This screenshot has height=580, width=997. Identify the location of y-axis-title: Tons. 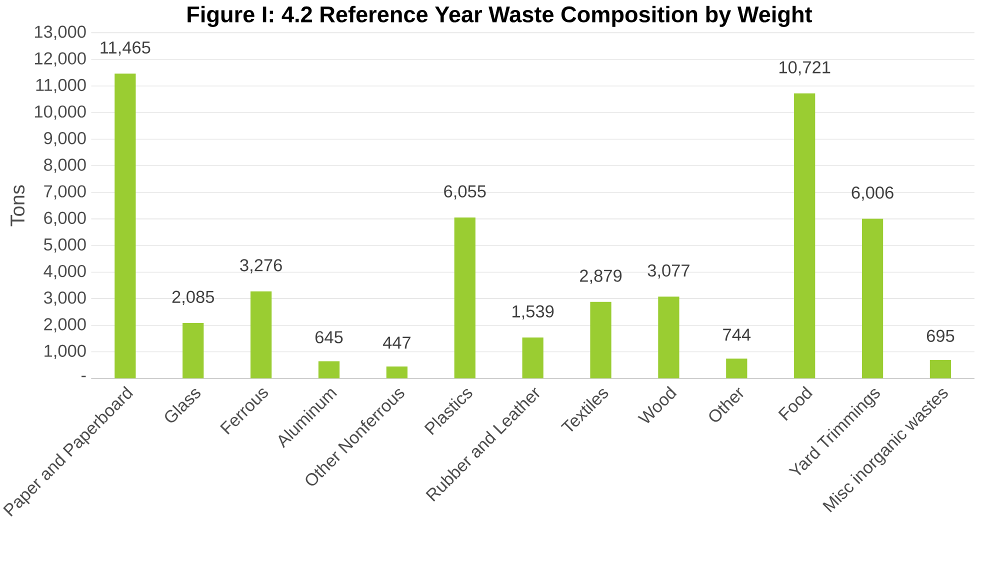
(17, 205).